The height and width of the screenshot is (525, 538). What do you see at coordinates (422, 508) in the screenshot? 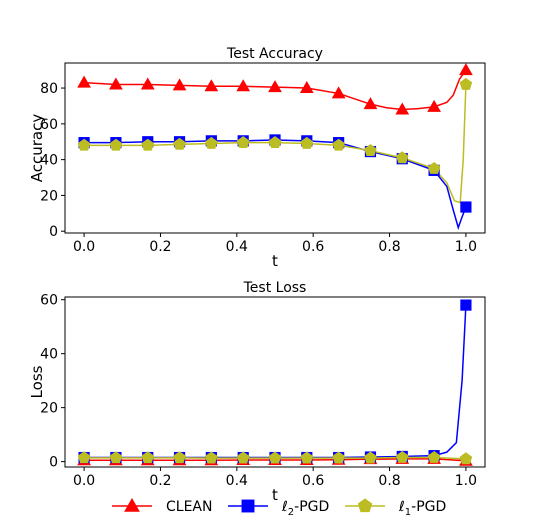
I see `legend-label: ℓ1-PGD` at bounding box center [422, 508].